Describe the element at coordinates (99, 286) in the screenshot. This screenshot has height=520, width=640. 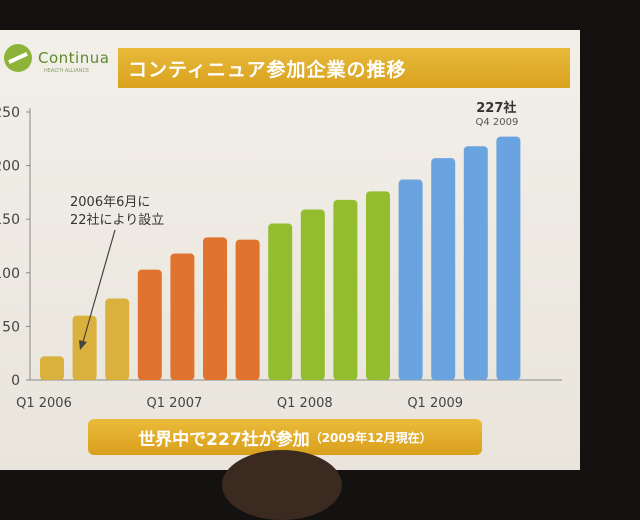
I see `annotation-arrow` at that location.